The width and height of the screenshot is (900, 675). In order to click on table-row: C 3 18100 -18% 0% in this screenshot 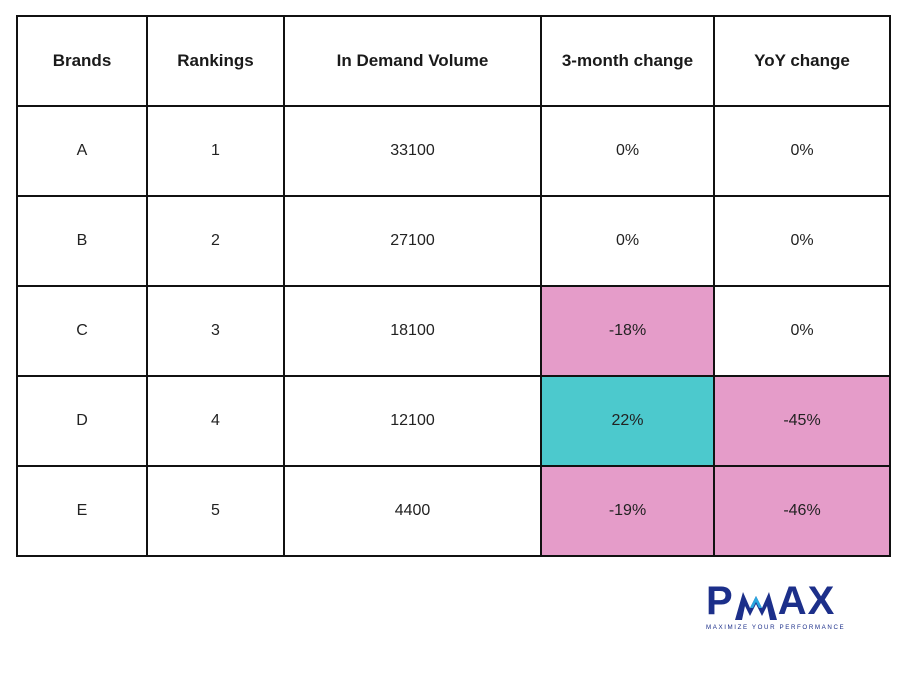, I will do `click(453, 331)`.